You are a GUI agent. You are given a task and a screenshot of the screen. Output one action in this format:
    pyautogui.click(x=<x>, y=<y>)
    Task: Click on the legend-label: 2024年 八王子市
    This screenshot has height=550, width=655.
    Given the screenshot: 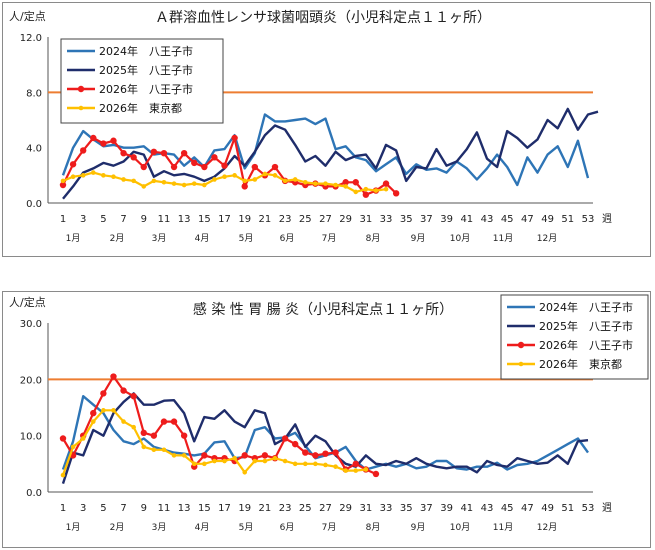 What is the action you would take?
    pyautogui.click(x=146, y=51)
    